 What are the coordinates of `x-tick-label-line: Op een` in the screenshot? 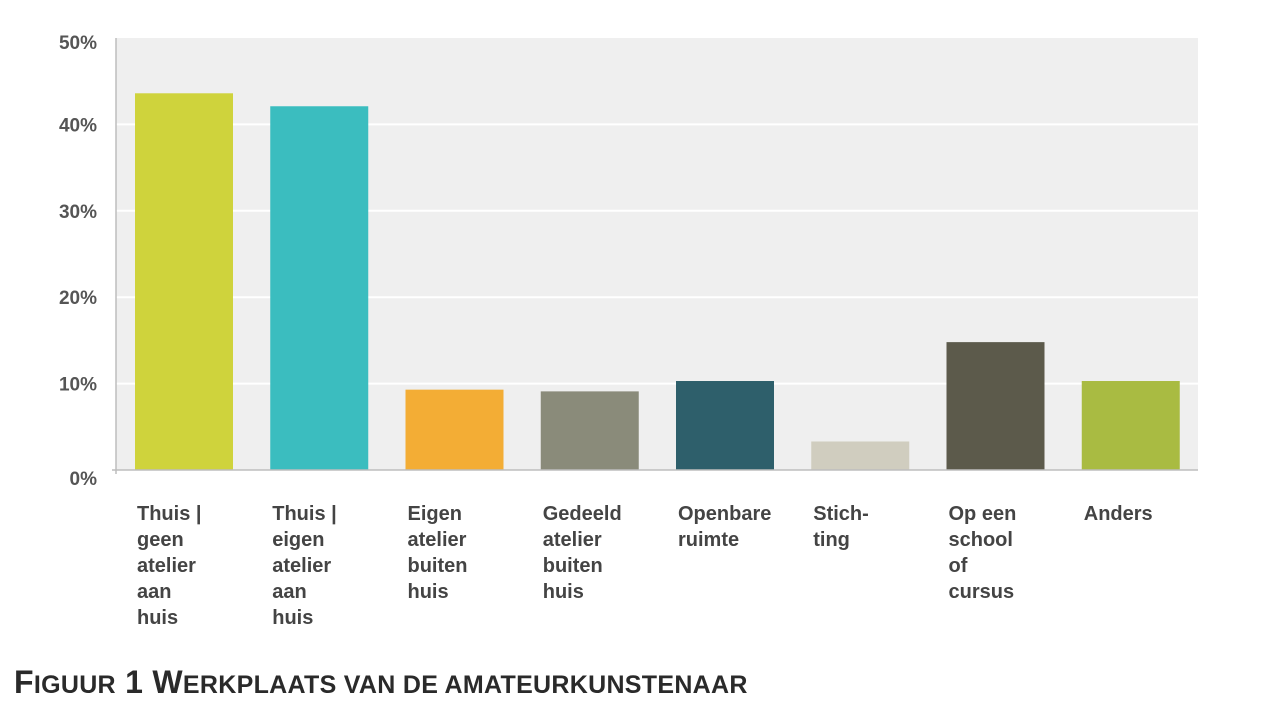 It's located at (983, 514).